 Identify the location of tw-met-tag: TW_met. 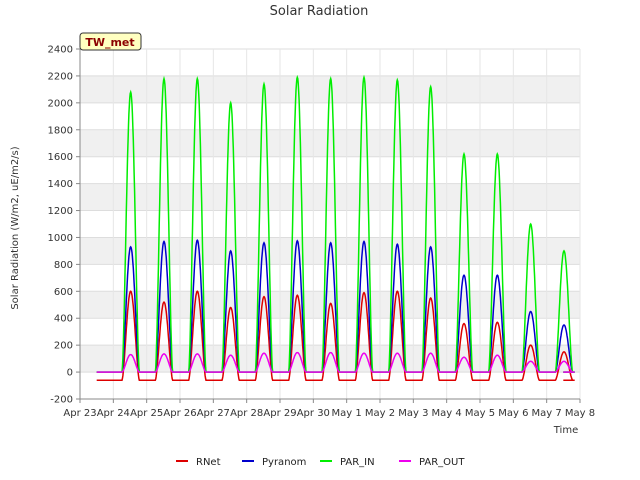
(110, 41).